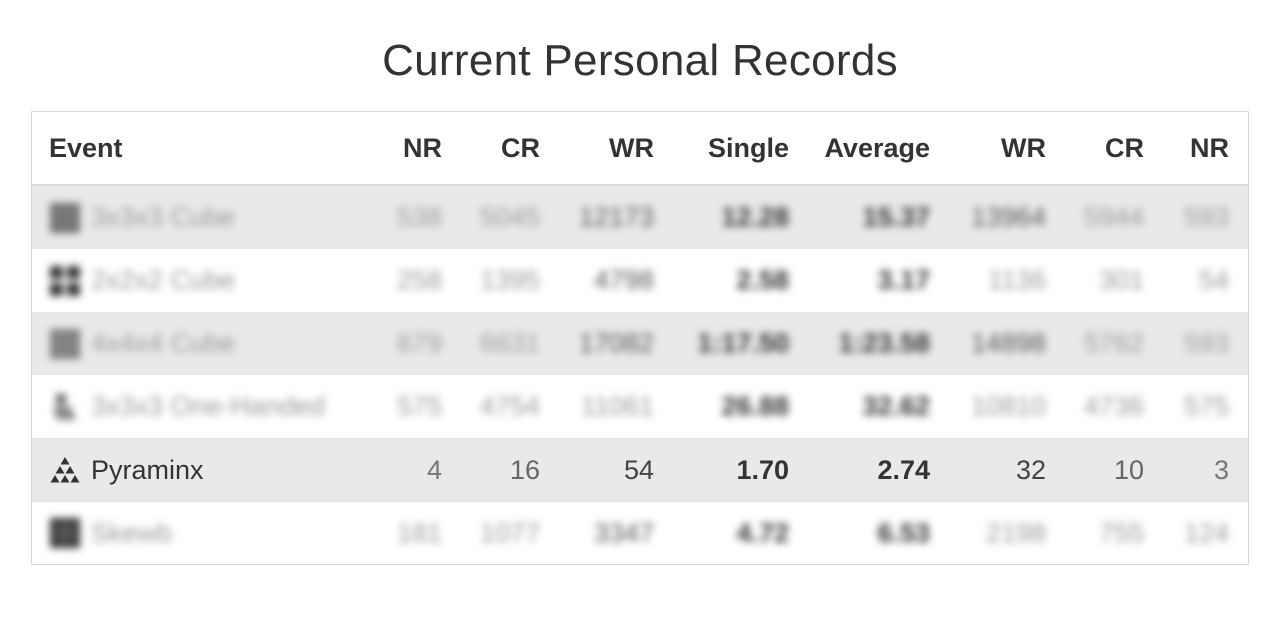 The width and height of the screenshot is (1280, 634). Describe the element at coordinates (616, 217) in the screenshot. I see `single-wr-cell: 12173` at that location.